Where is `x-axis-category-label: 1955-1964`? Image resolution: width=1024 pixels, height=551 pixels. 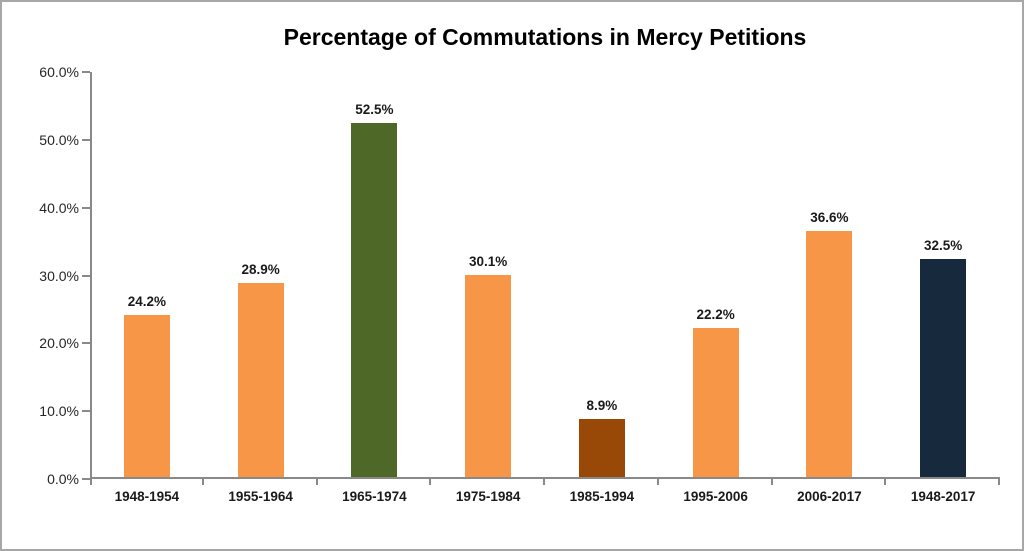
x-axis-category-label: 1955-1964 is located at coordinates (260, 496).